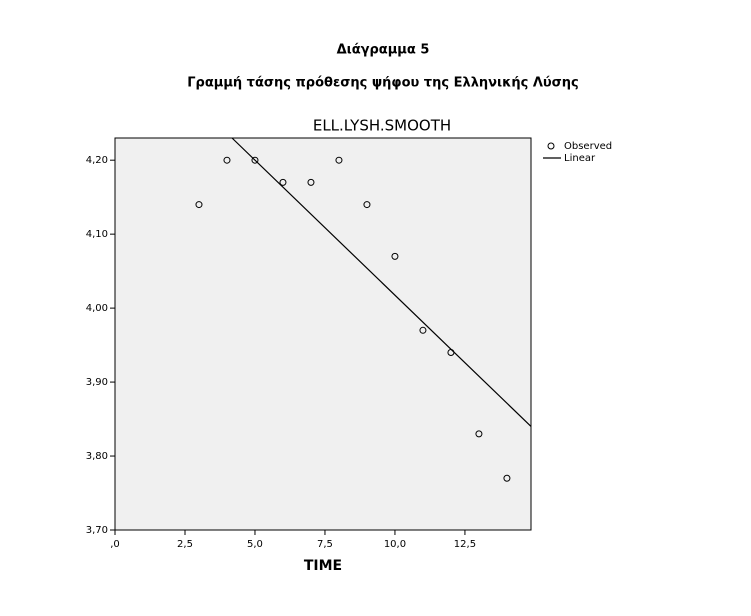 This screenshot has width=751, height=616. I want to click on y-tick-label: 3,80, so click(97, 456).